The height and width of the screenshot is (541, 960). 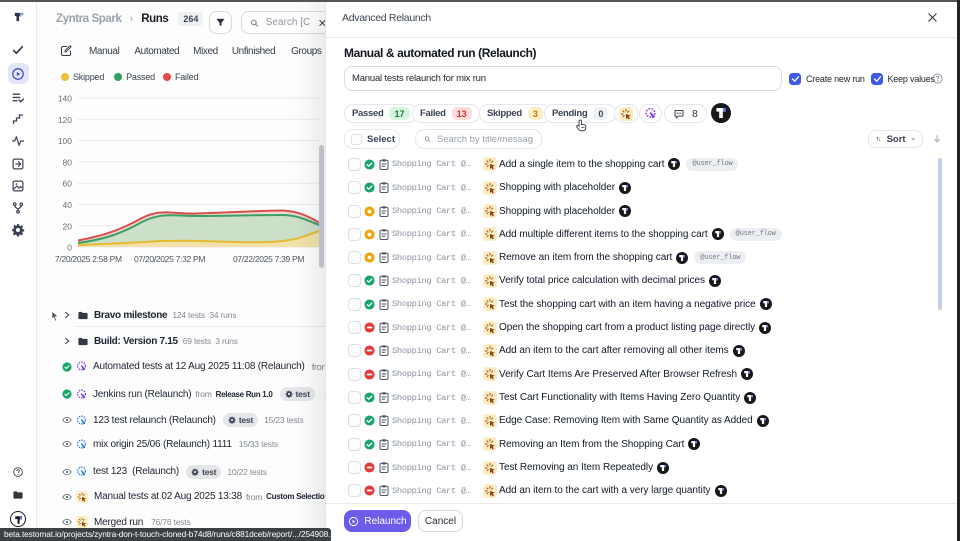 I want to click on svg-text: 07/20/2025 7:32 PM, so click(x=169, y=259).